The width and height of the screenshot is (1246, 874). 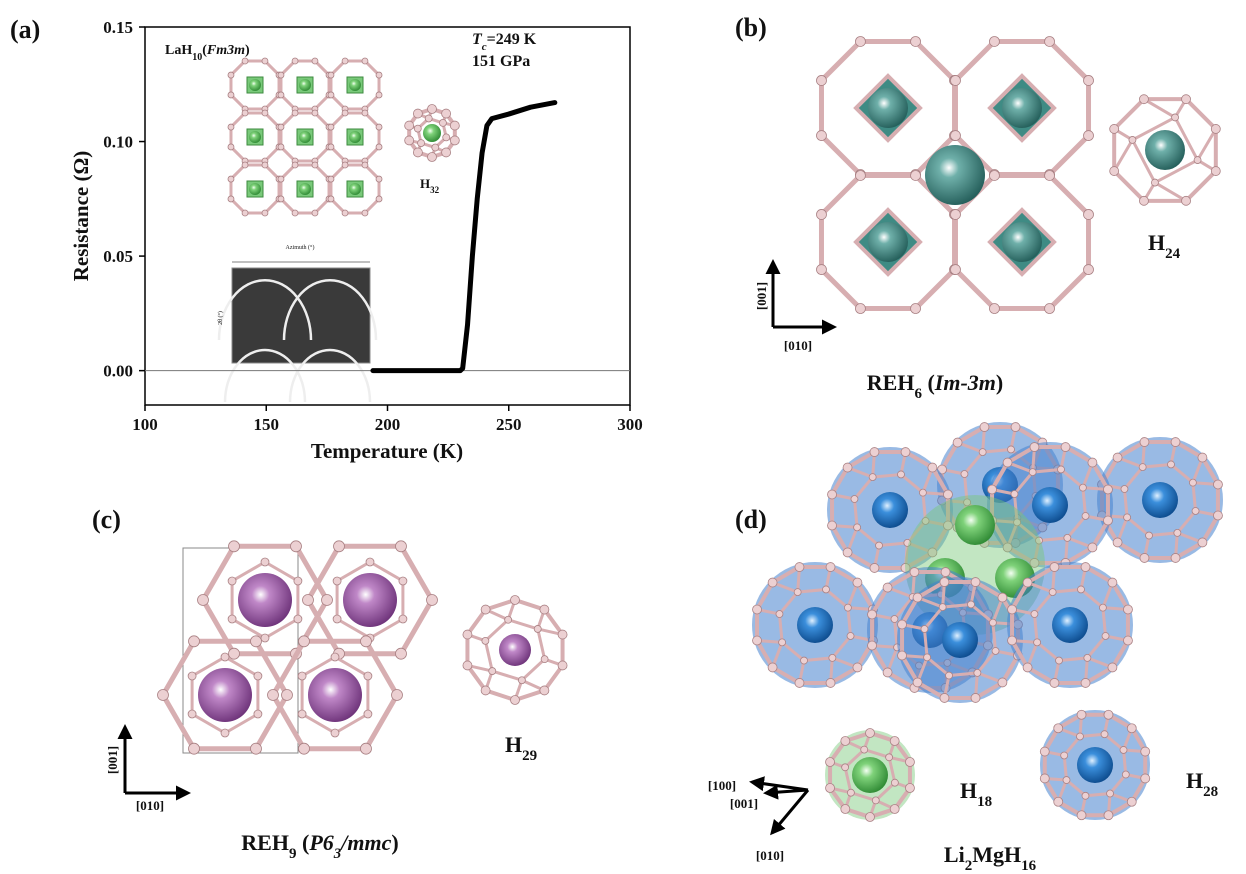 I want to click on text: 32, so click(x=435, y=190).